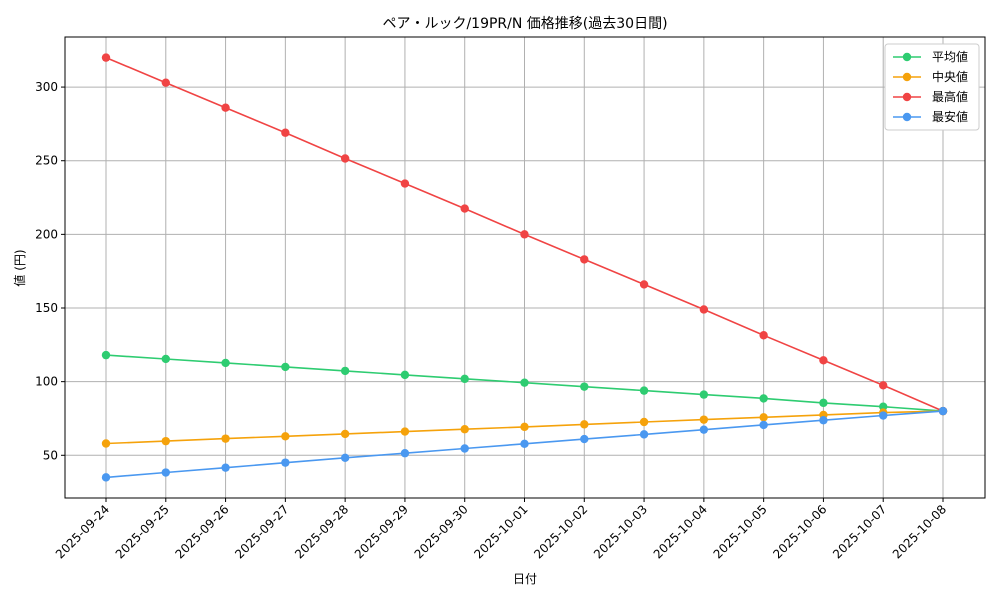  What do you see at coordinates (620, 531) in the screenshot?
I see `x-tick-label: 2025-10-03` at bounding box center [620, 531].